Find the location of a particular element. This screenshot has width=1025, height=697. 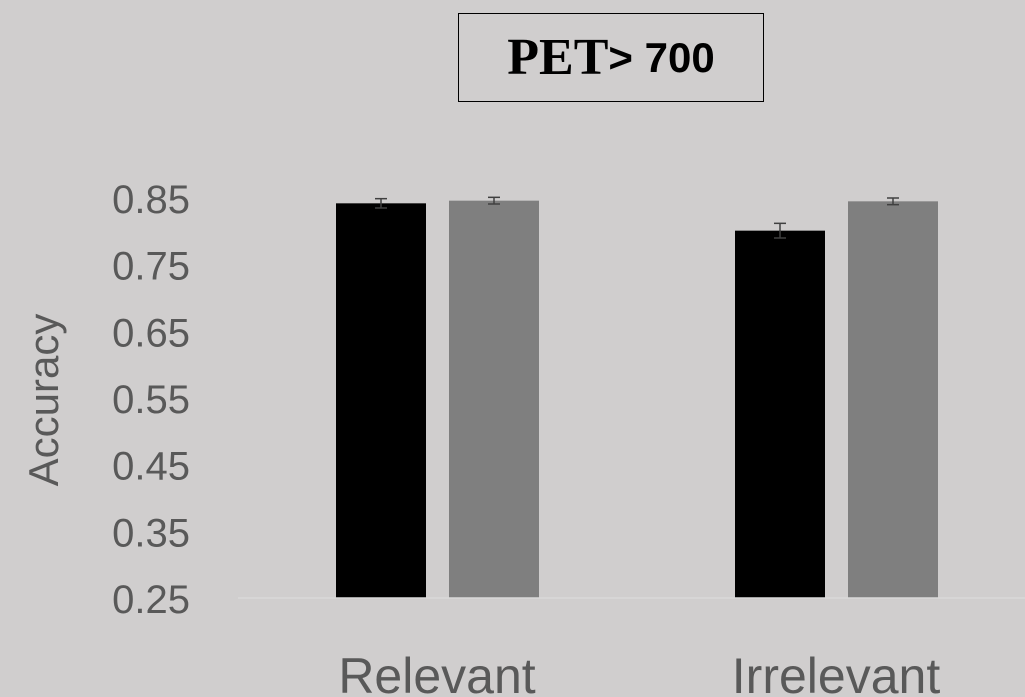

chart-title-main: PET is located at coordinates (558, 57).